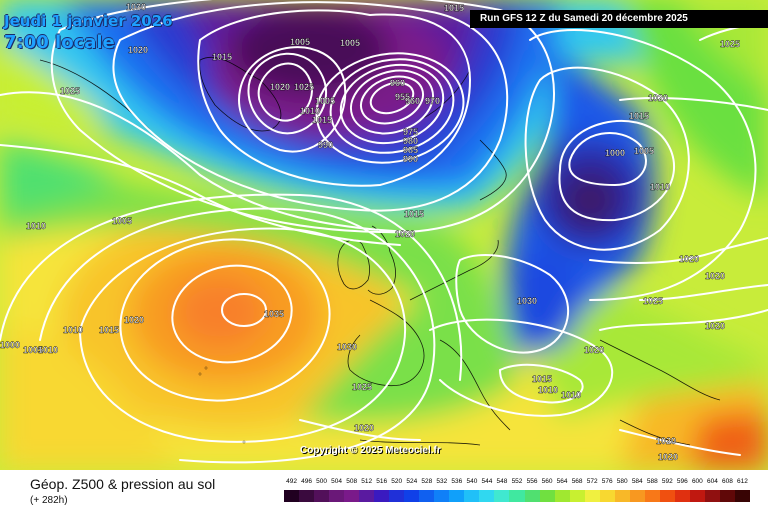  What do you see at coordinates (432, 101) in the screenshot?
I see `isobar-label: 970` at bounding box center [432, 101].